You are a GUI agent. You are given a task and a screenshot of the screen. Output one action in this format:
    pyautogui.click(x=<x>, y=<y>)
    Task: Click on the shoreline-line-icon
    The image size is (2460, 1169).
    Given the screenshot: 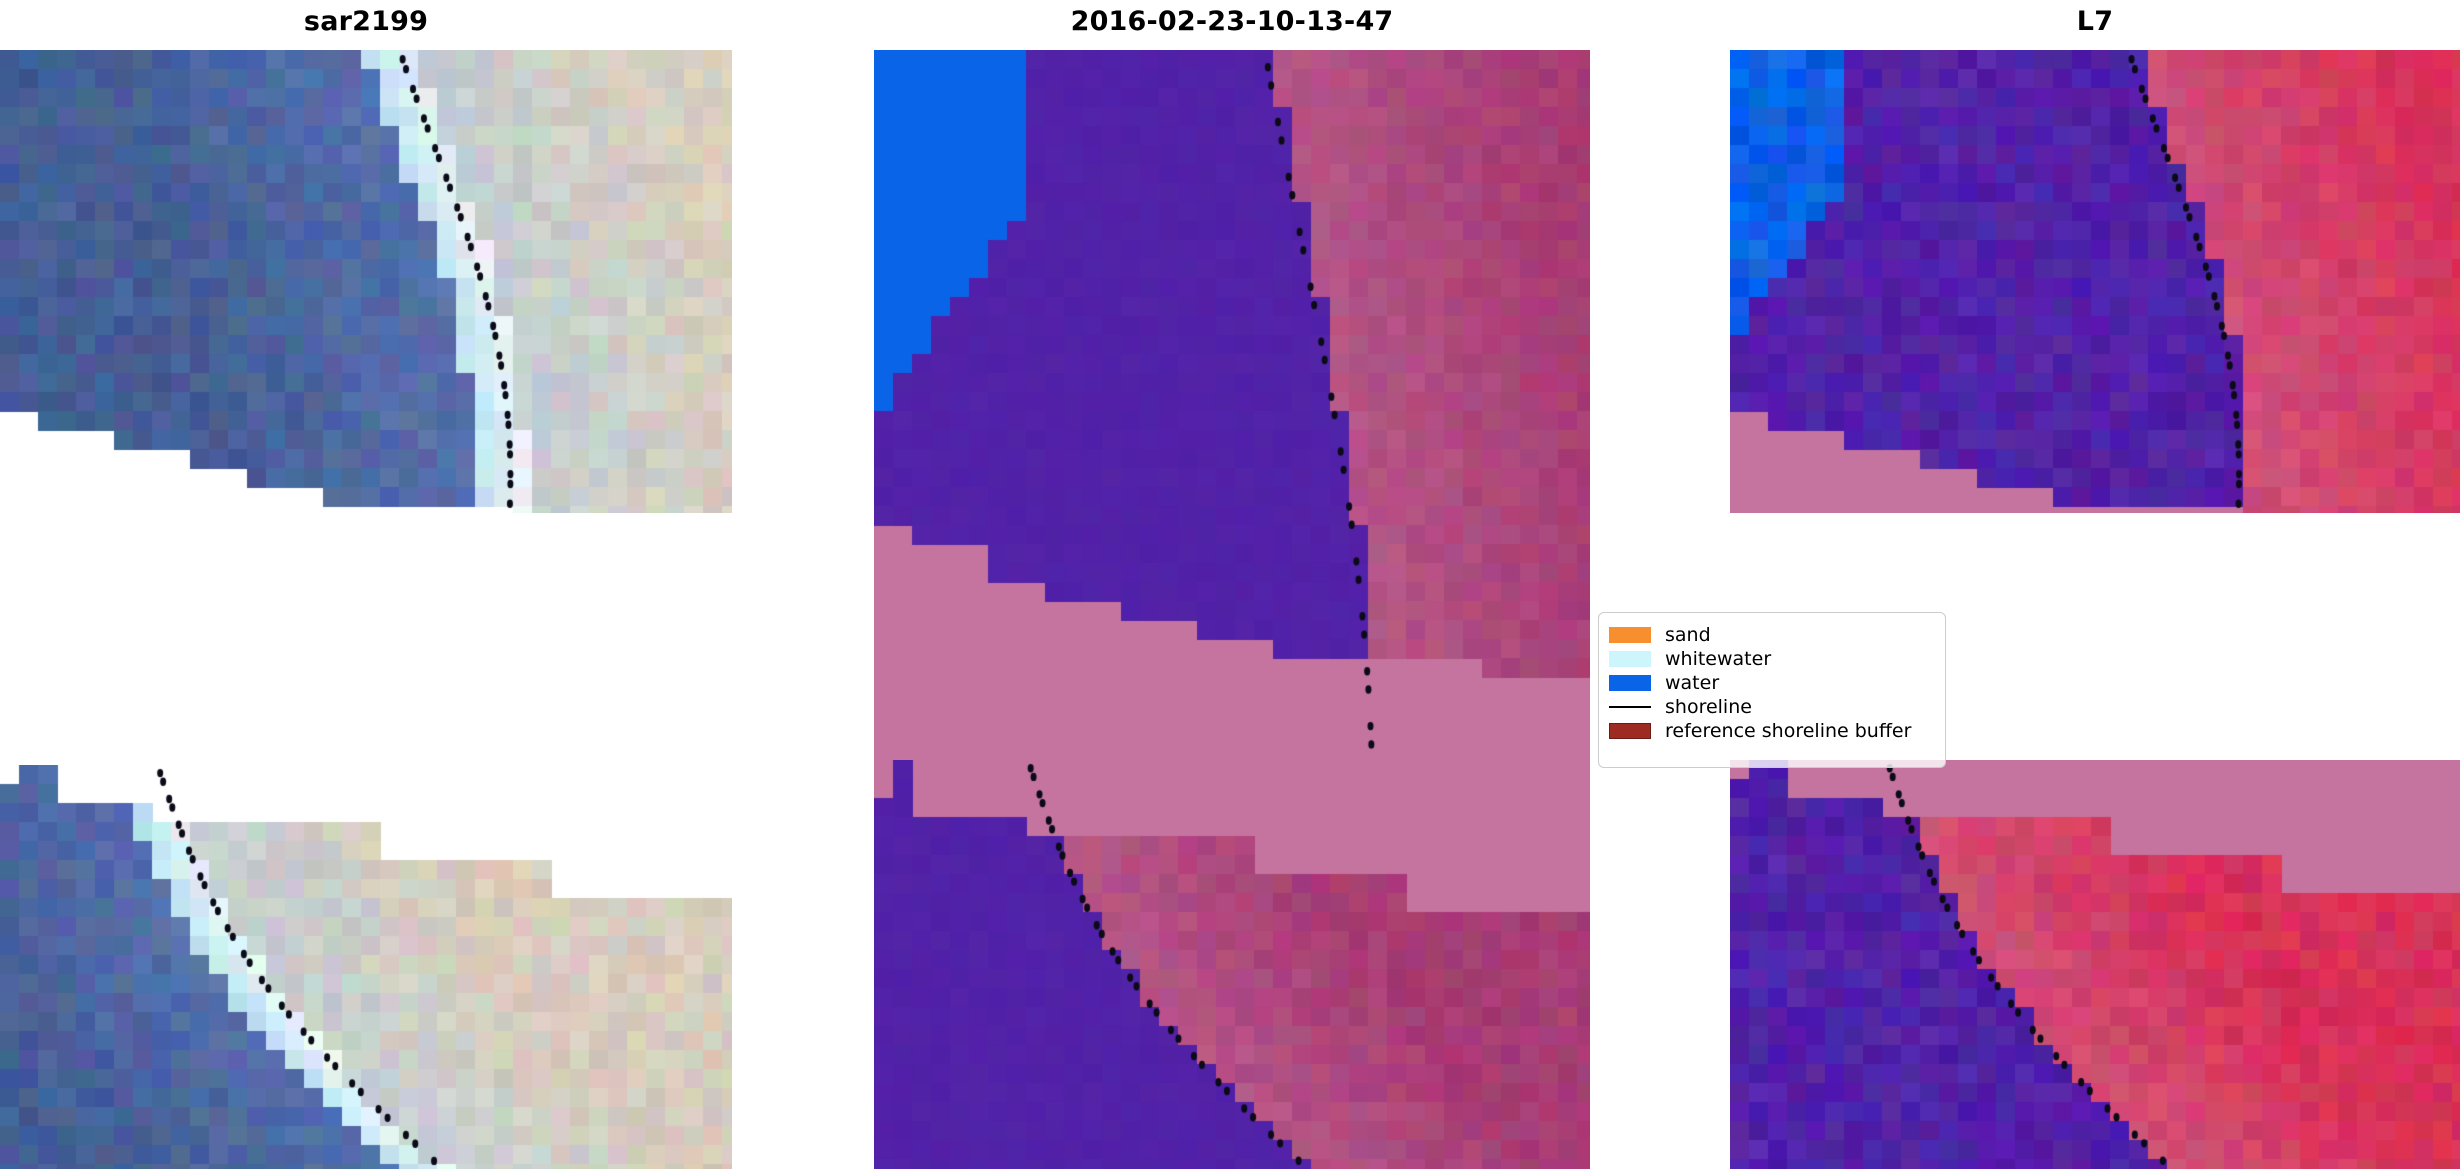 What is the action you would take?
    pyautogui.click(x=1630, y=707)
    